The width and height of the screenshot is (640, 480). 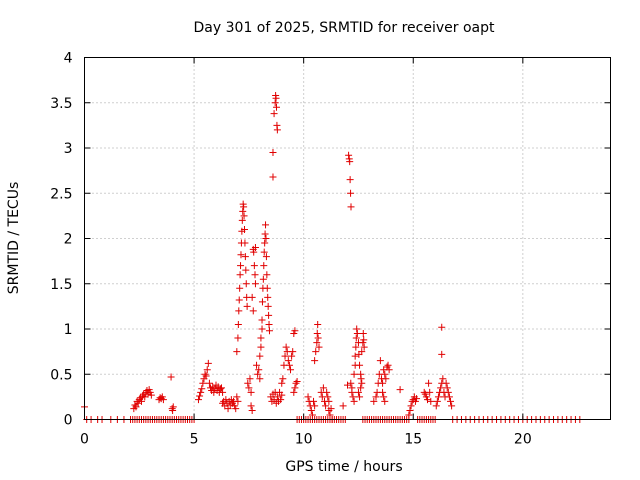 What do you see at coordinates (61, 194) in the screenshot?
I see `y-tick-label: 2.5` at bounding box center [61, 194].